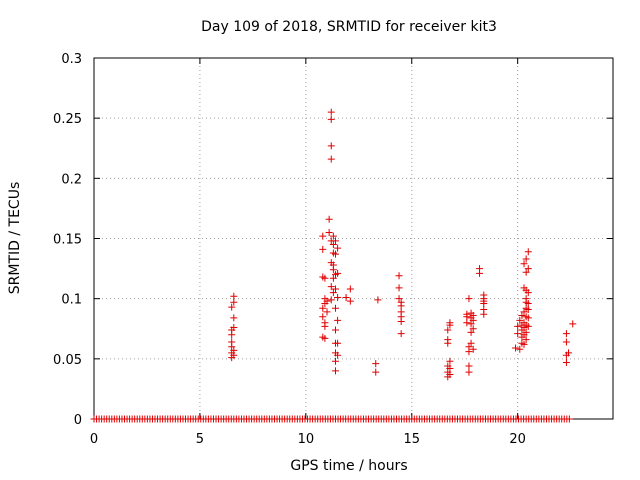 Image resolution: width=640 pixels, height=480 pixels. What do you see at coordinates (200, 439) in the screenshot?
I see `x-tick-label: 5` at bounding box center [200, 439].